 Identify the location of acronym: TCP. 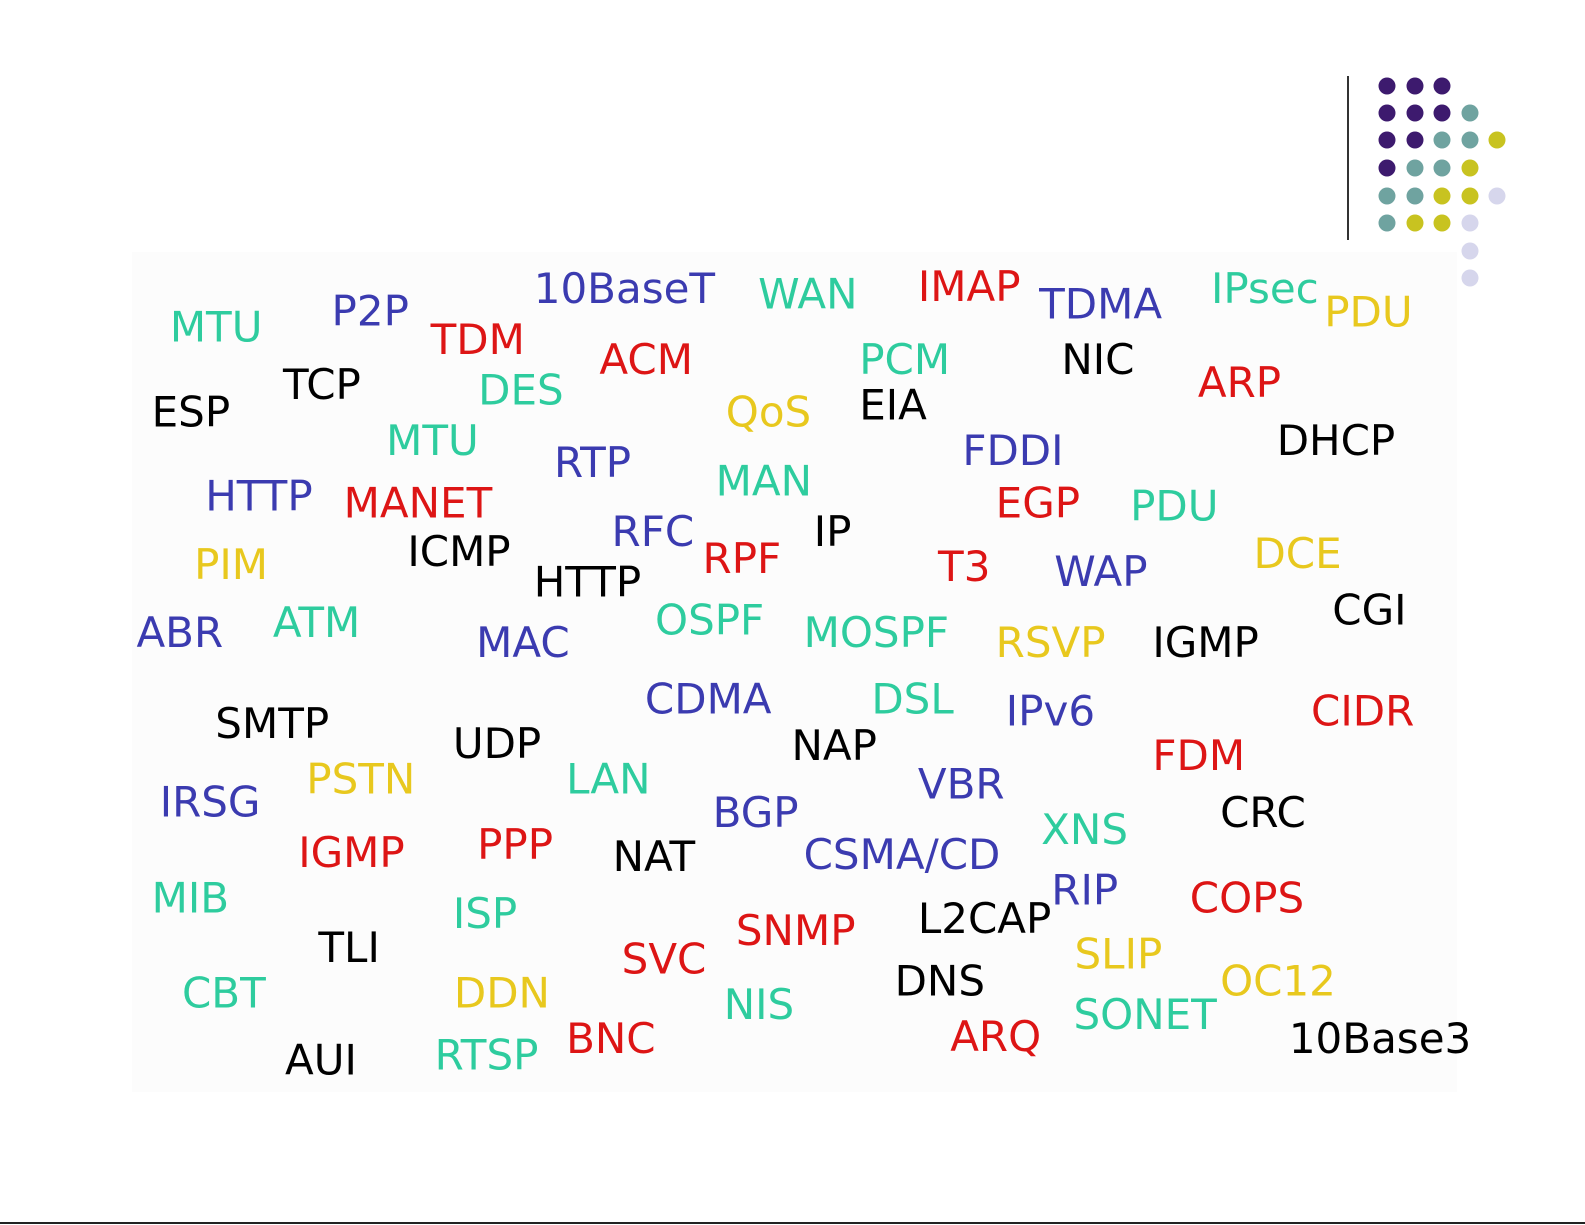
(321, 384).